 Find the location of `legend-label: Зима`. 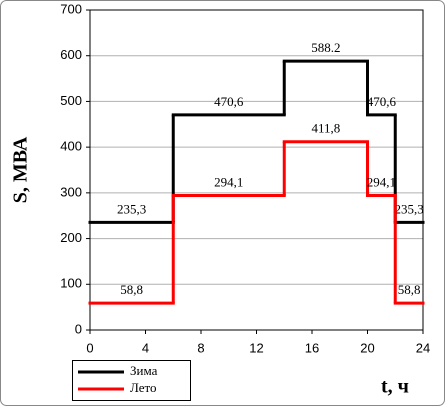

legend-label: Зима is located at coordinates (144, 370).